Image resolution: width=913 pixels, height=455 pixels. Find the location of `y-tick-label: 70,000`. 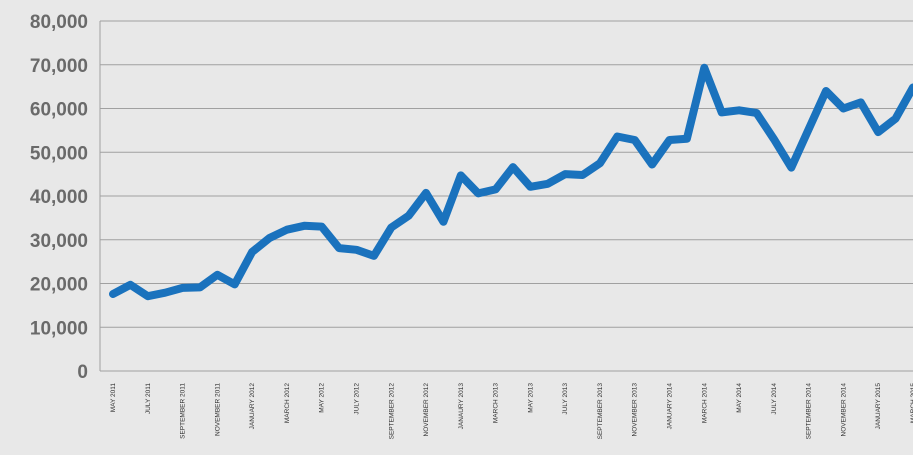

y-tick-label: 70,000 is located at coordinates (59, 66).